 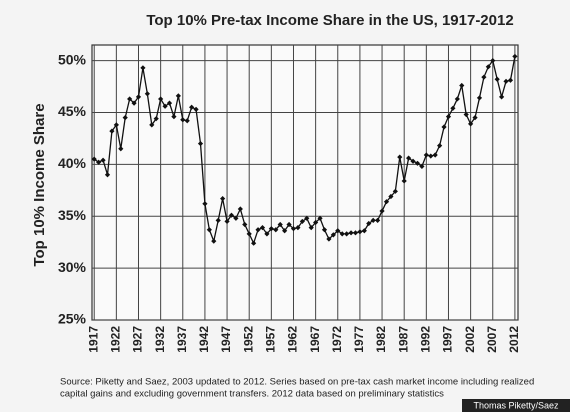 What do you see at coordinates (72, 215) in the screenshot?
I see `y-tick-label: 35%` at bounding box center [72, 215].